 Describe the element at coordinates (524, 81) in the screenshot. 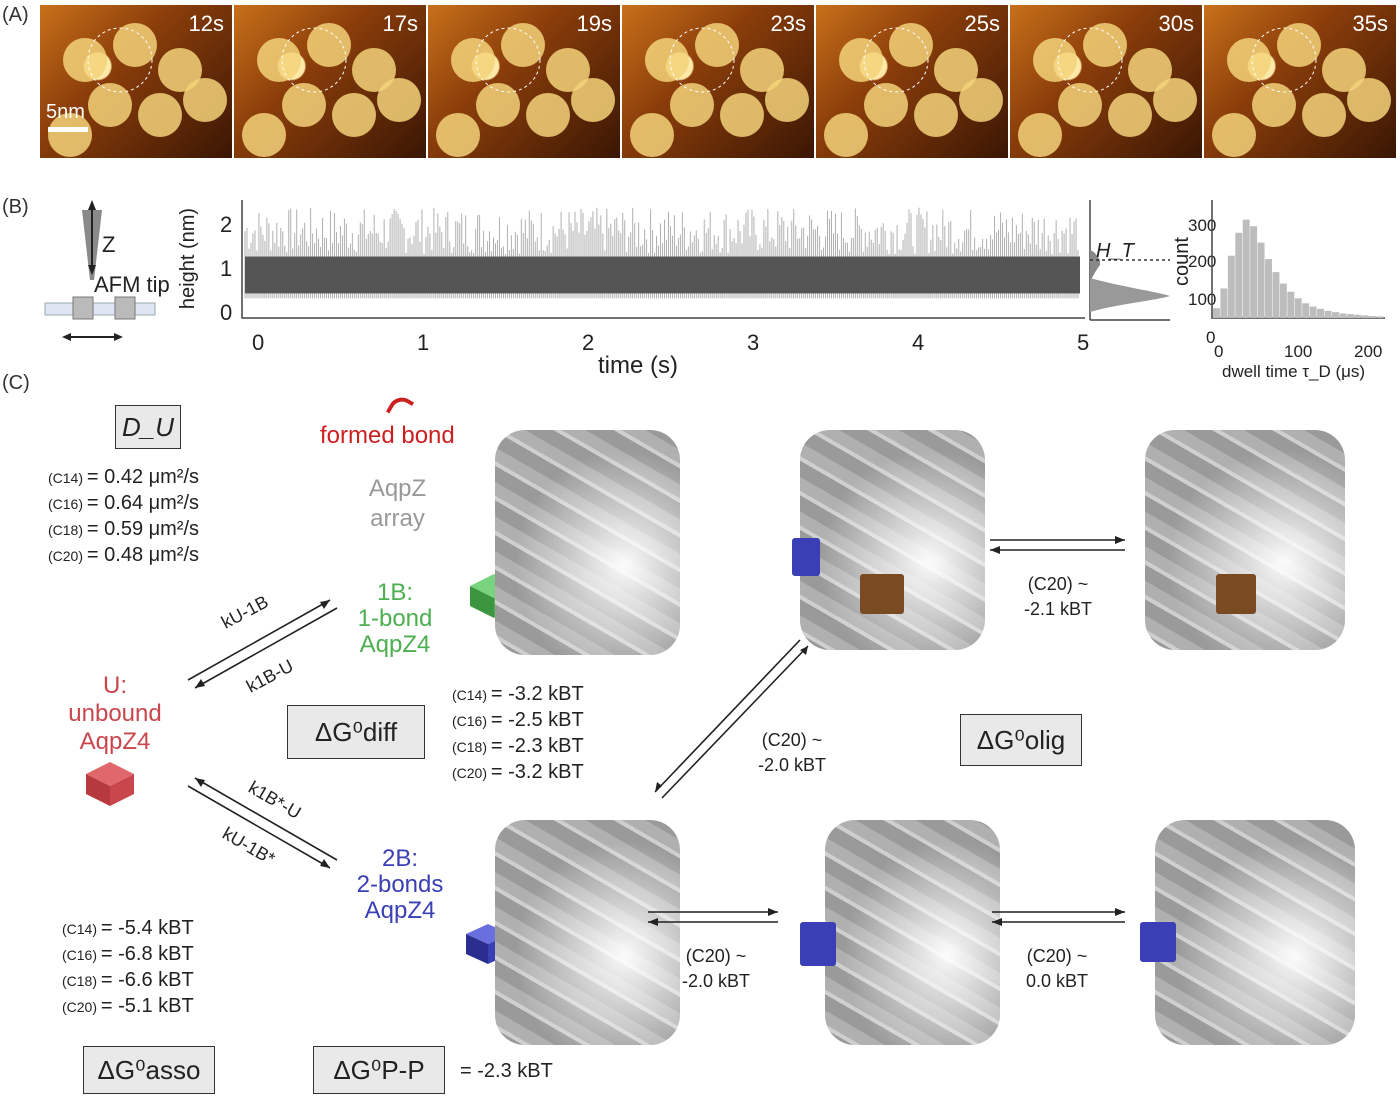

I see `afm-frame: 19s` at that location.